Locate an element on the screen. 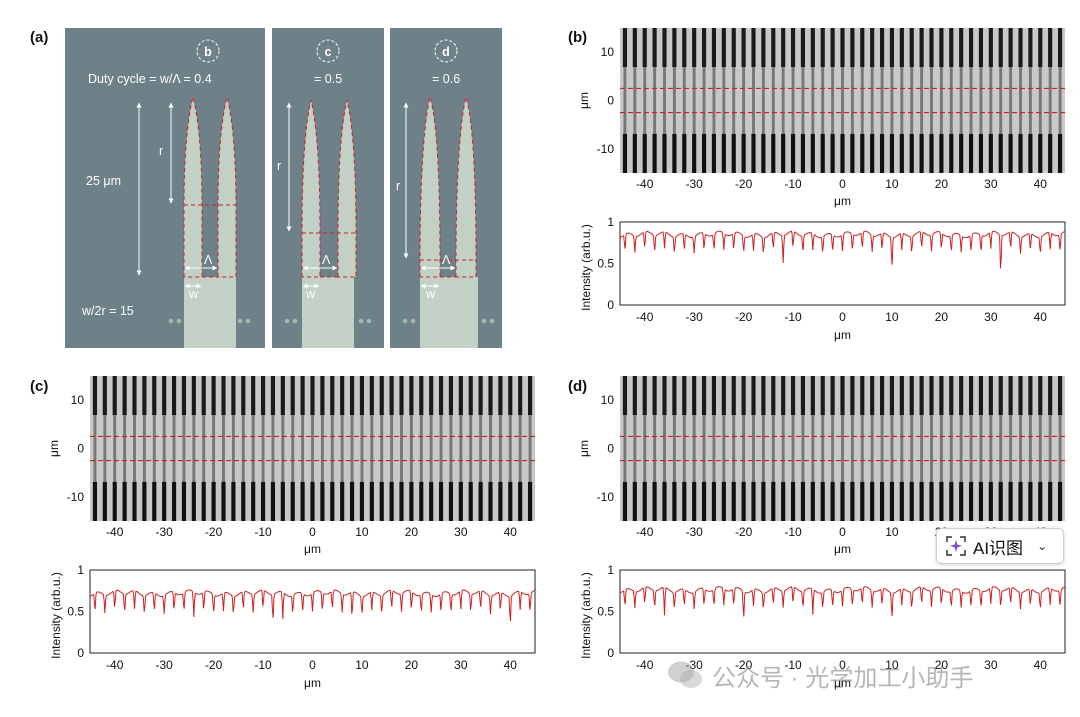  chart-xtick-d-5: 10 is located at coordinates (892, 665).